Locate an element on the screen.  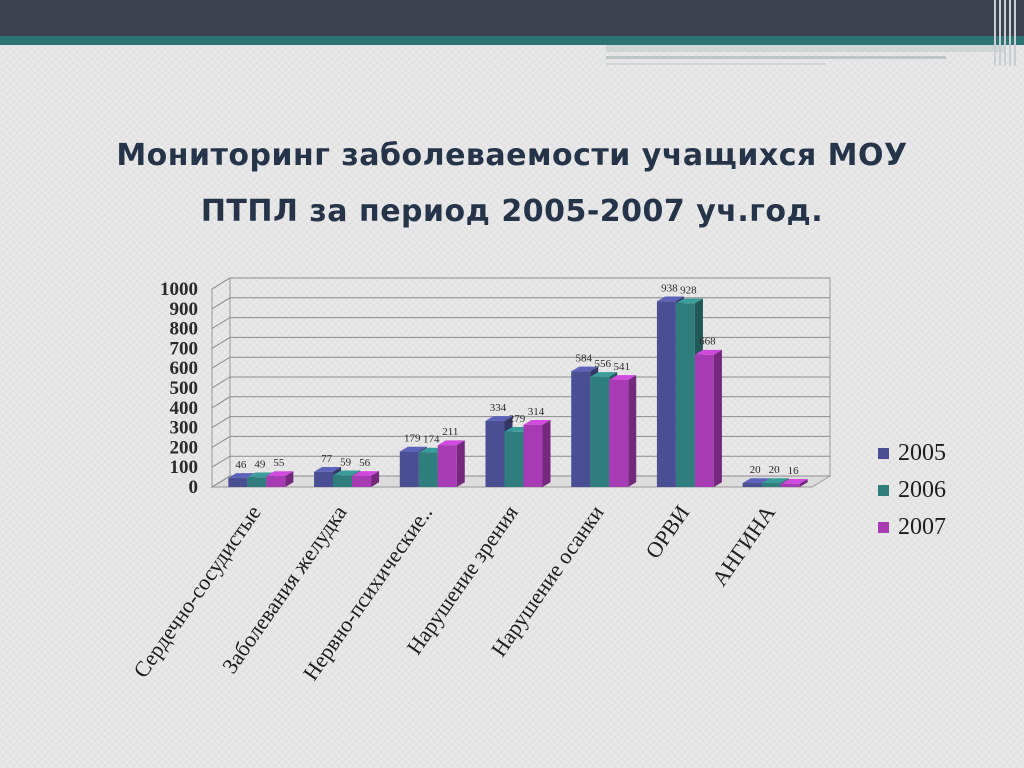
header-band is located at coordinates (512, 18).